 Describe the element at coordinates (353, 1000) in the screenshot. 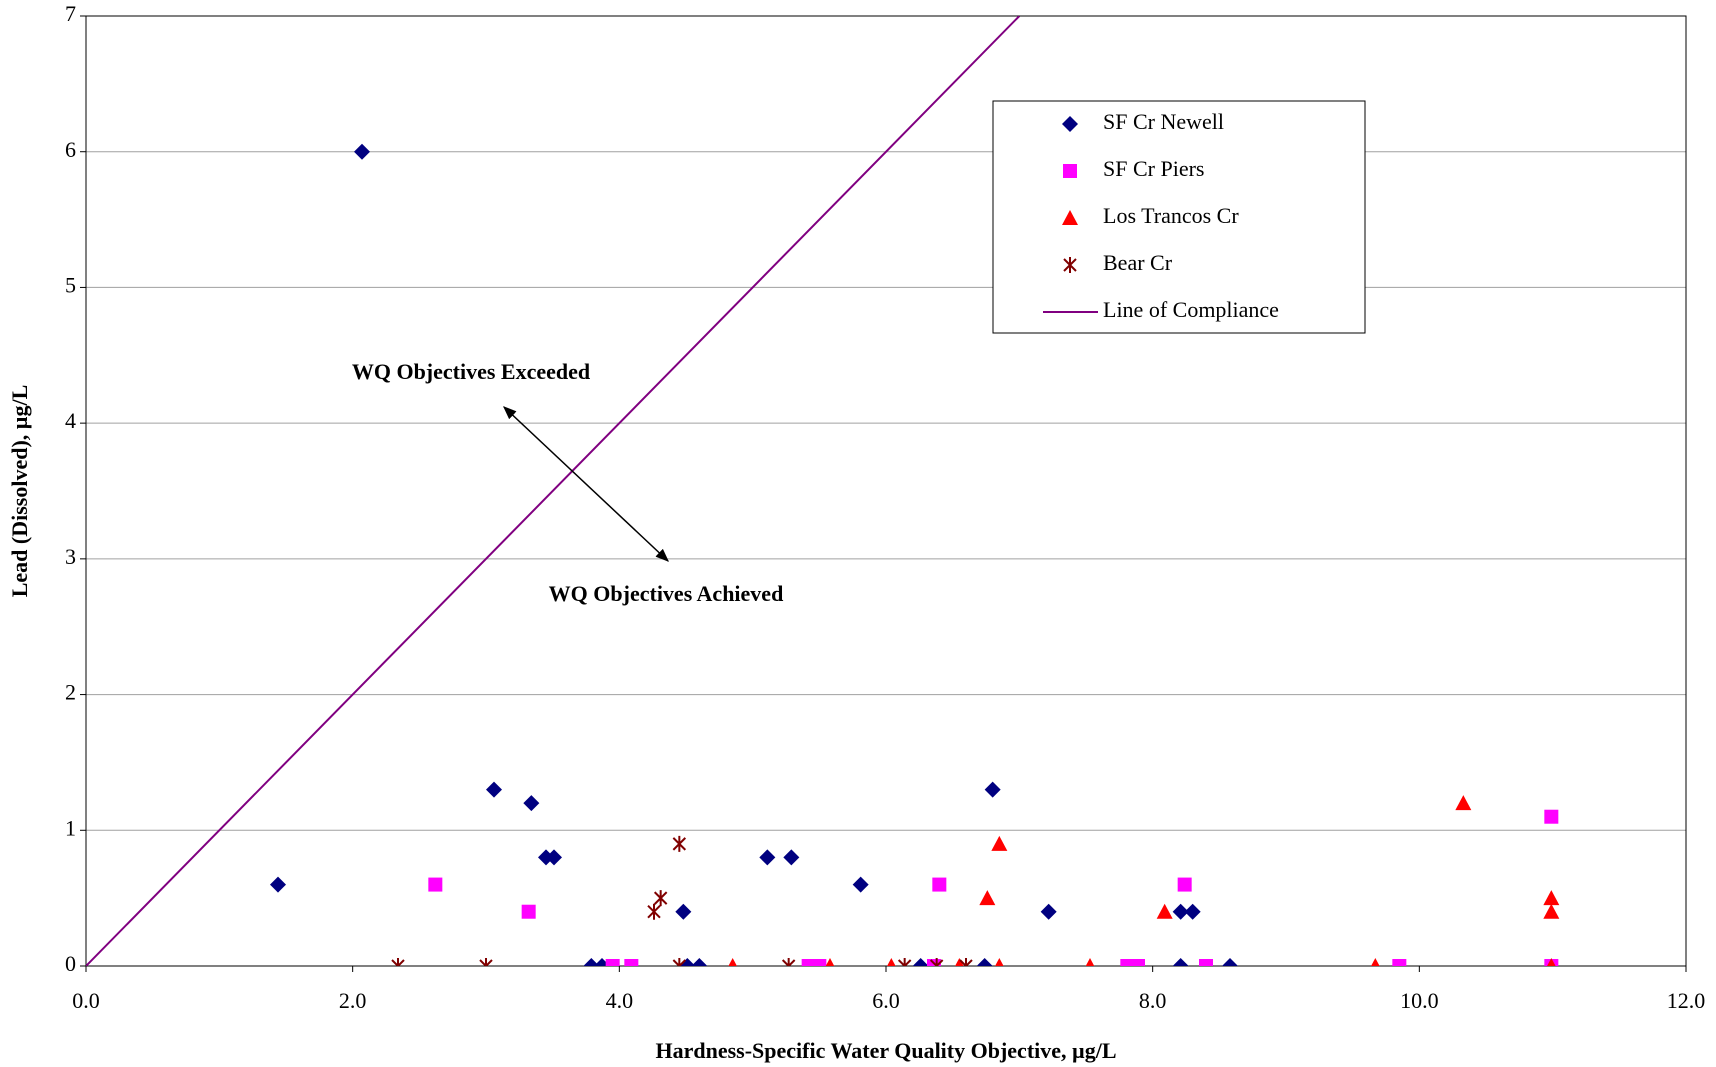

I see `x-tick-label: 2.0` at that location.